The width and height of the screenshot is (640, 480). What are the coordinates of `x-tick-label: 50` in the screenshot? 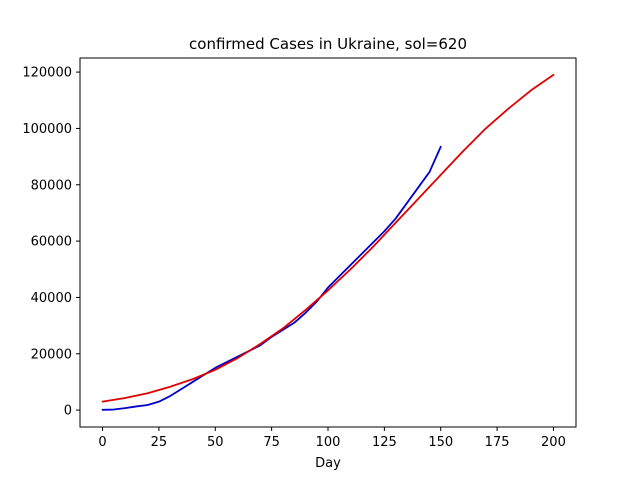 It's located at (215, 442).